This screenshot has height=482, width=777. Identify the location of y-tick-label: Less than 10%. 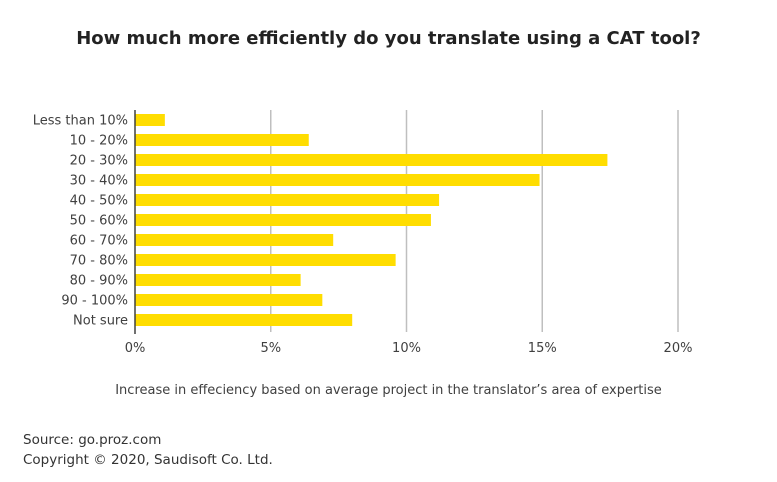
(80, 121).